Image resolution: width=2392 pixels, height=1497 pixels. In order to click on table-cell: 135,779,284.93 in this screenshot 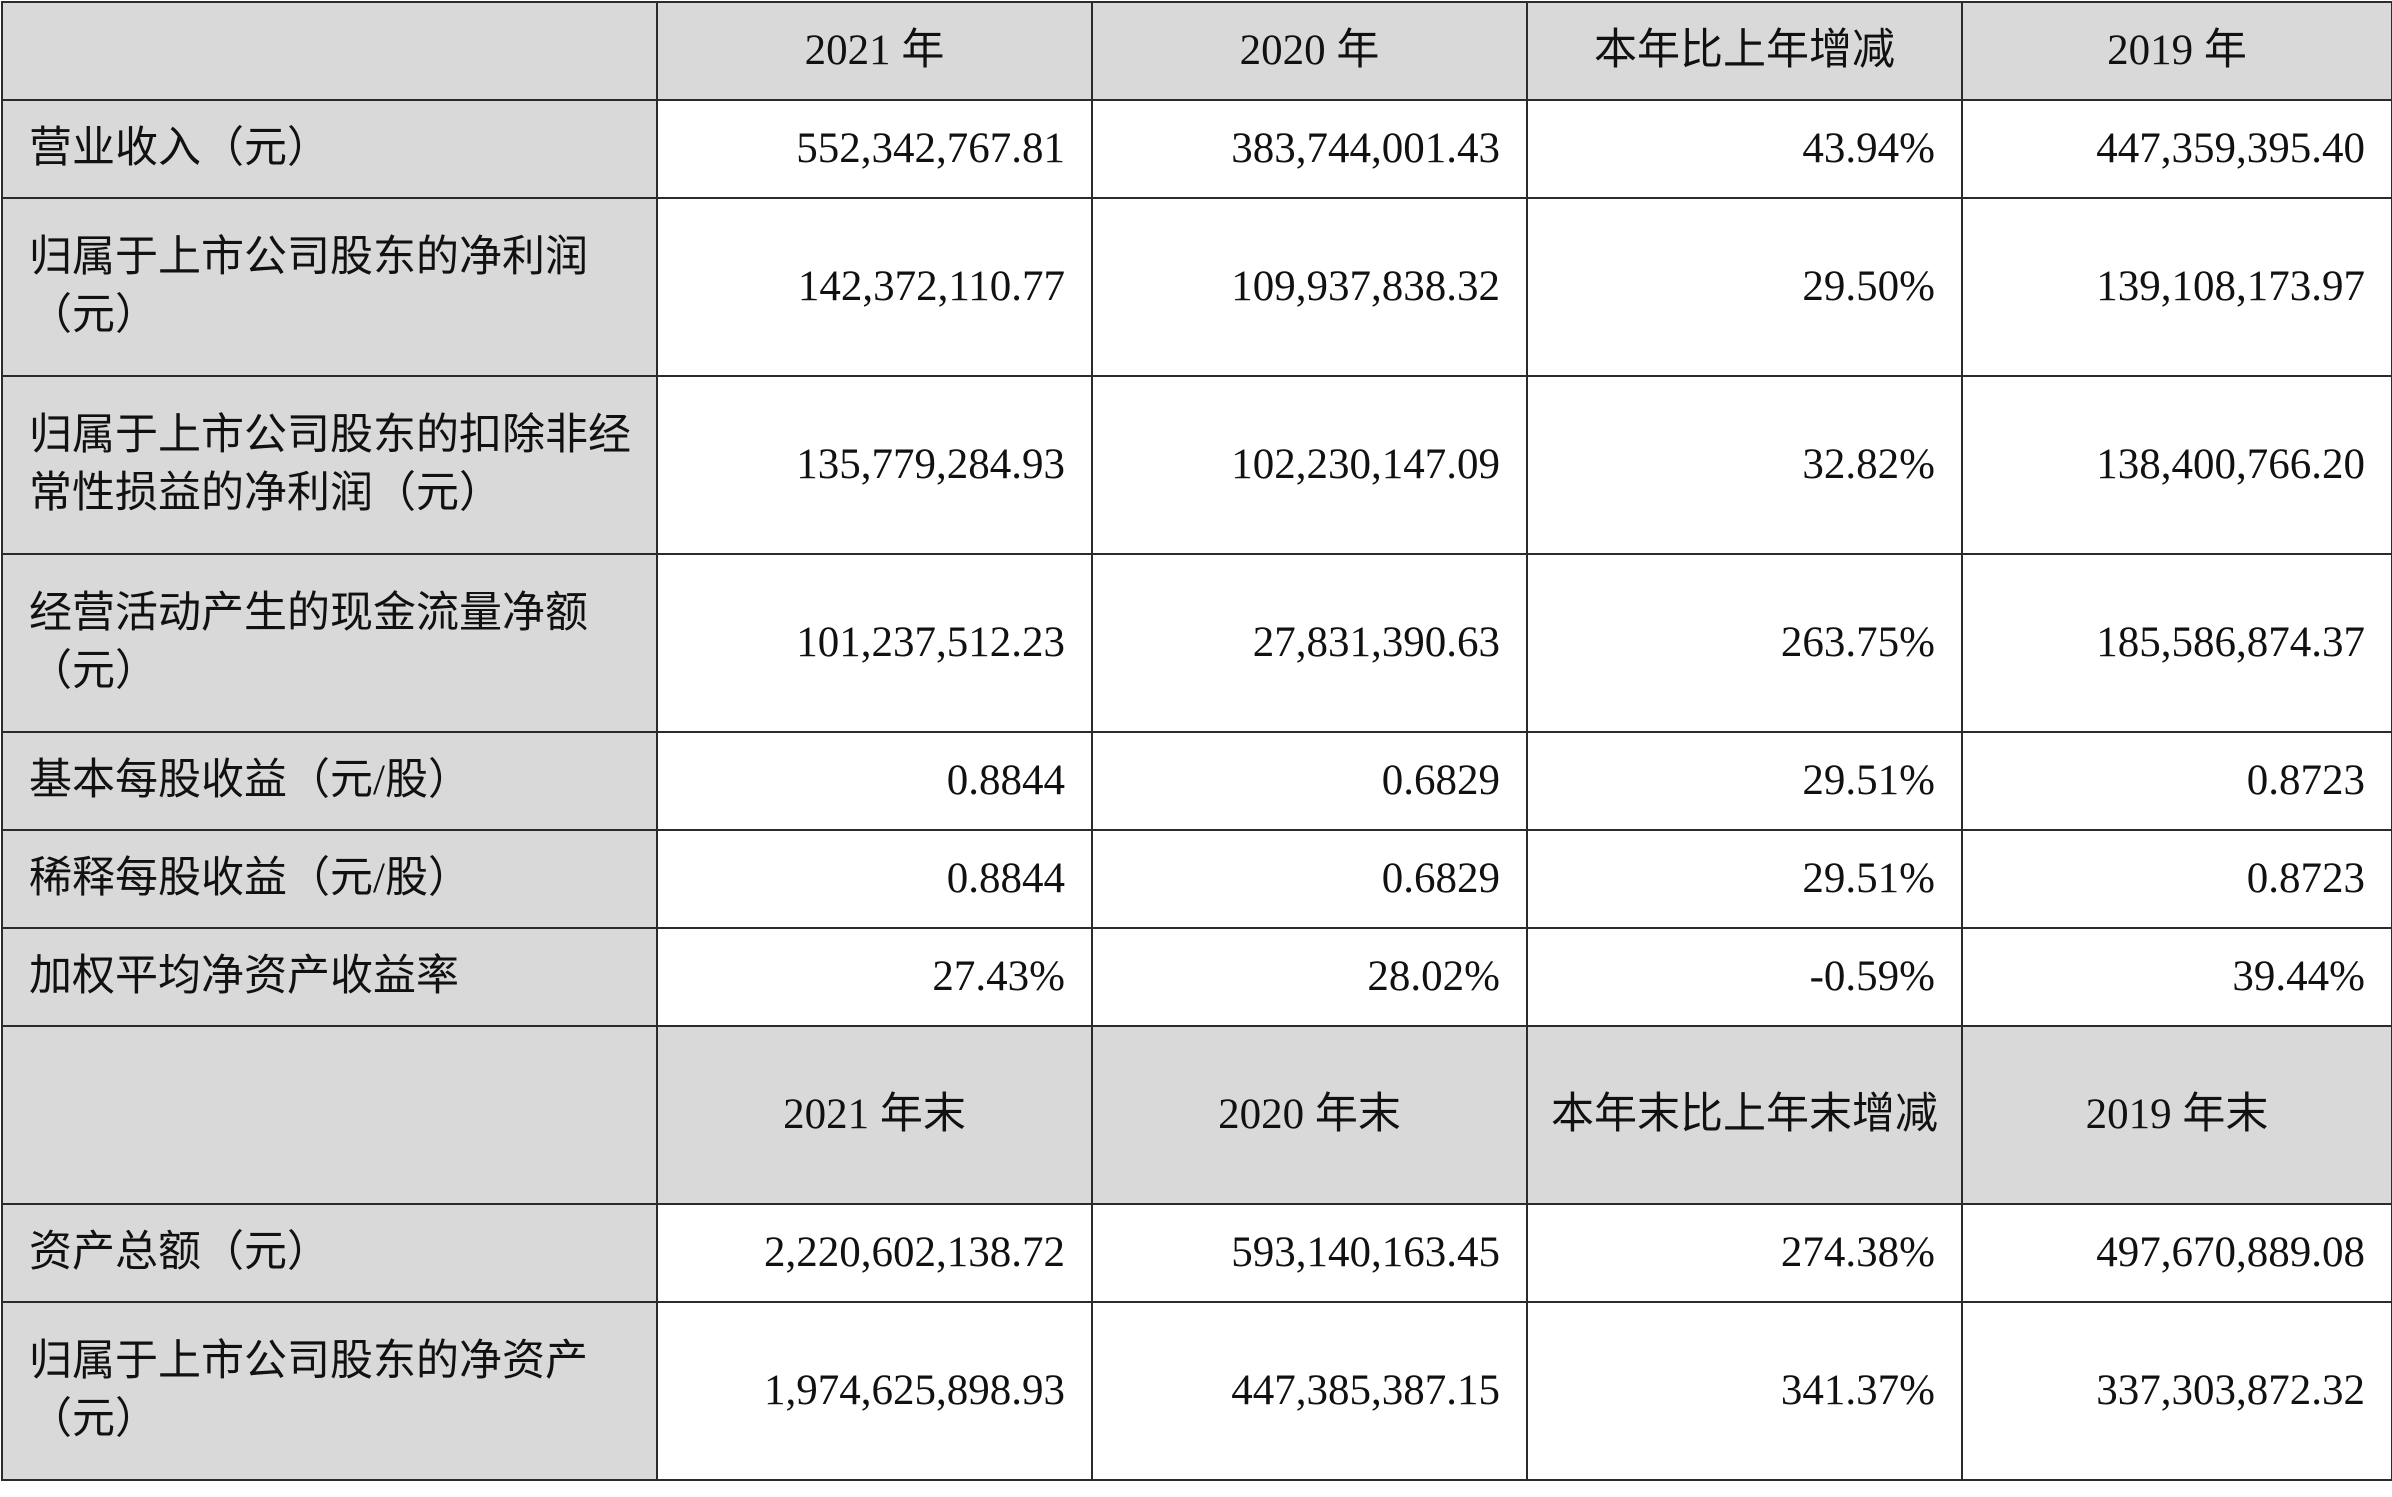, I will do `click(874, 465)`.